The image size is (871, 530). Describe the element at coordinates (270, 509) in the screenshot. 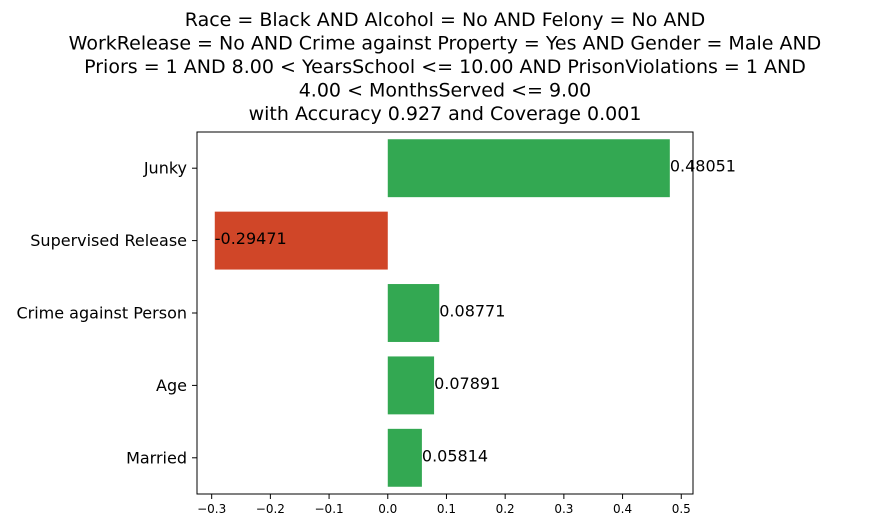

I see `x-tick-label: −0.2` at that location.